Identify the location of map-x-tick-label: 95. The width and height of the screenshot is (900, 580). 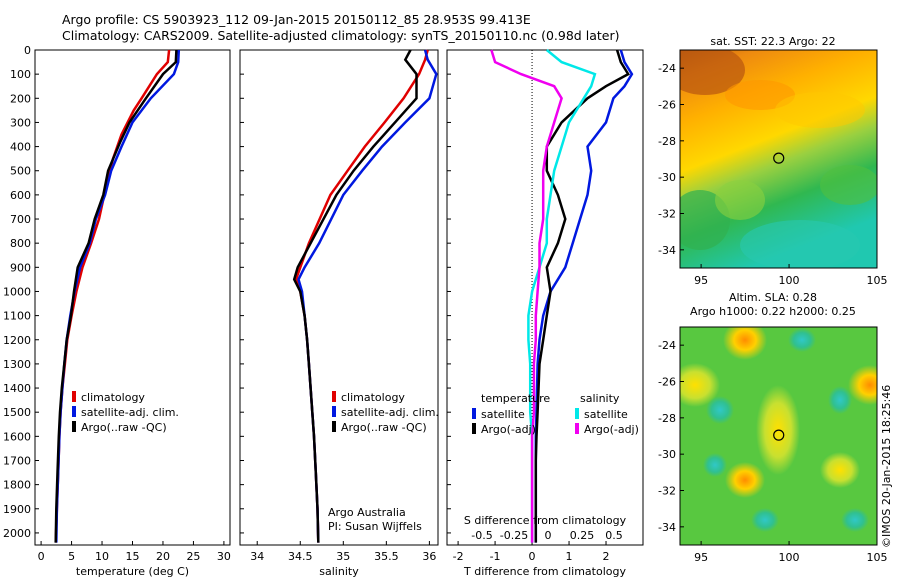
(701, 280).